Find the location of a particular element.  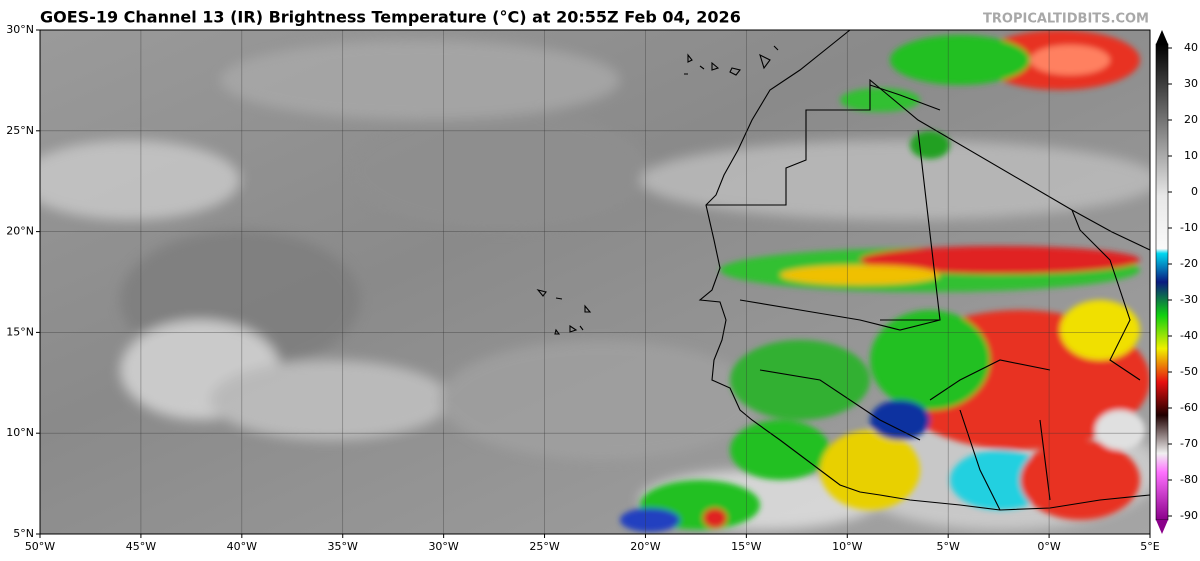

colorbar-tick-label: -30 is located at coordinates (1189, 299).